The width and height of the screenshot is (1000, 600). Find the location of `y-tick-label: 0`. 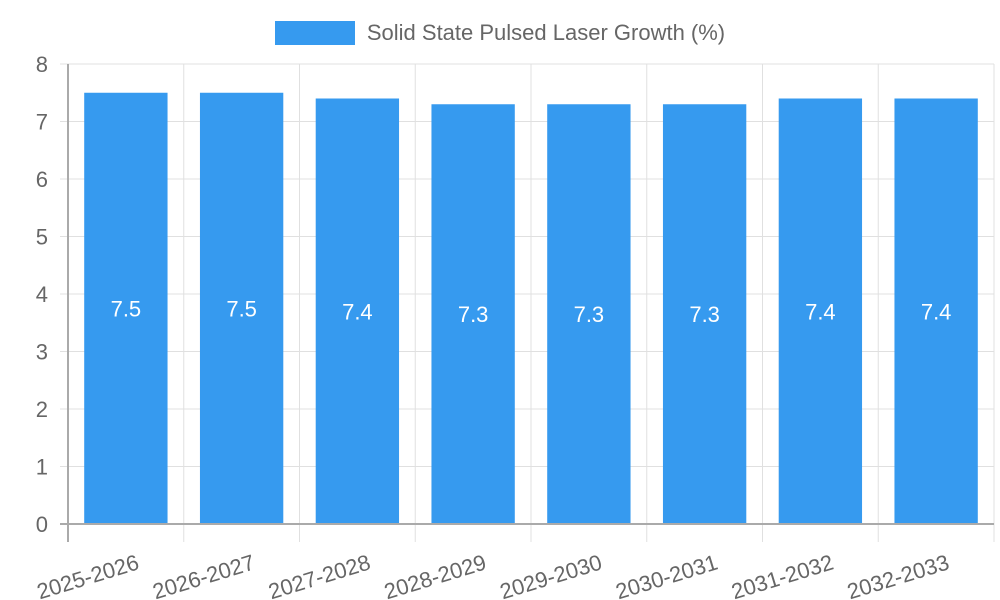

y-tick-label: 0 is located at coordinates (42, 524).